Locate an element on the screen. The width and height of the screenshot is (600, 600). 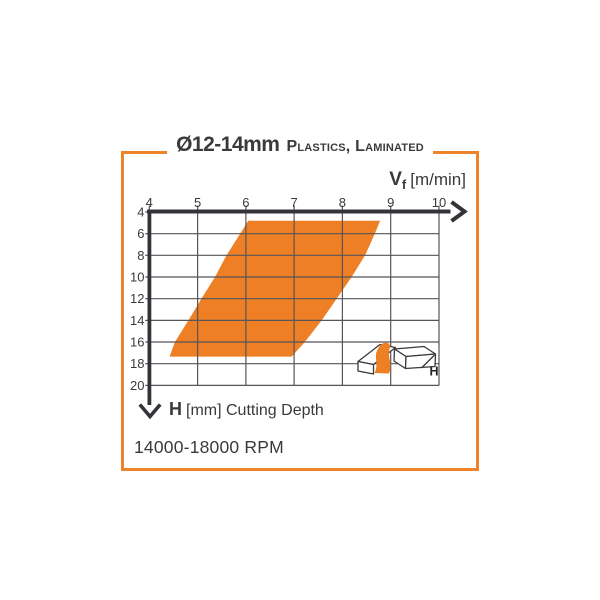
icon-h-label: H is located at coordinates (434, 372).